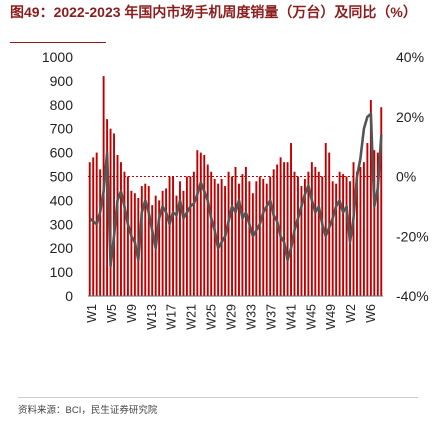 The width and height of the screenshot is (436, 429). I want to click on x-tick-label: W45, so click(311, 317).